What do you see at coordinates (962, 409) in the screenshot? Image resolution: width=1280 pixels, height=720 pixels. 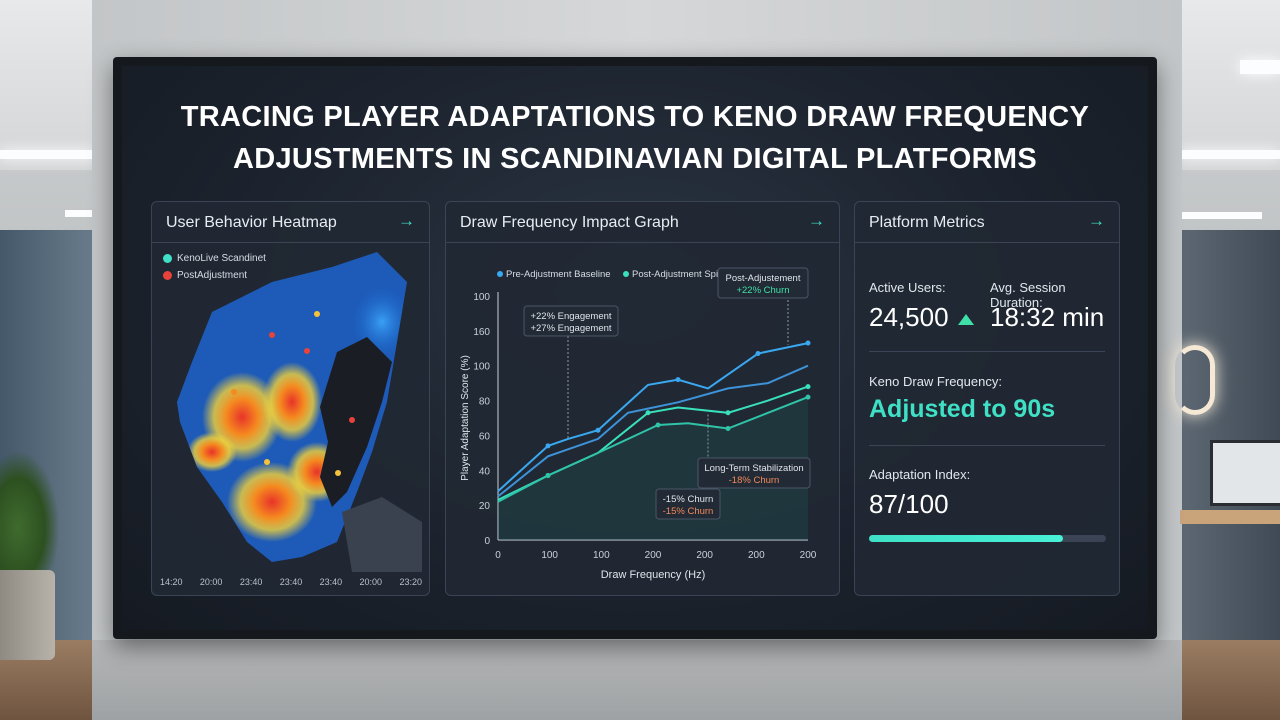 I see `keno-frequency-value: Adjusted to 90s` at bounding box center [962, 409].